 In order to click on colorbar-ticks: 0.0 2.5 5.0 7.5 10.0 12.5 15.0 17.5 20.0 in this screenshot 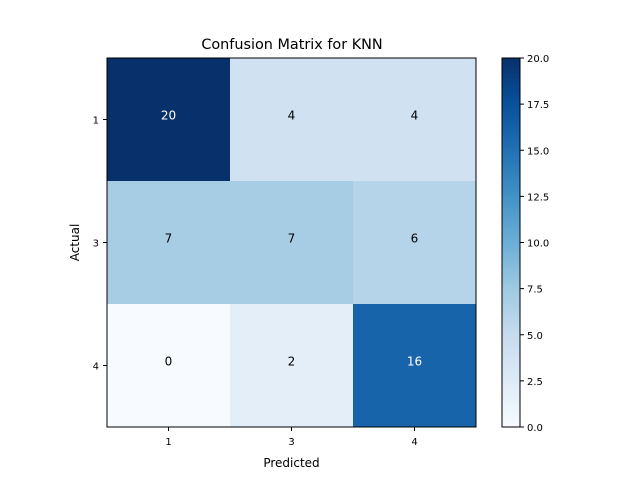, I will do `click(534, 244)`.